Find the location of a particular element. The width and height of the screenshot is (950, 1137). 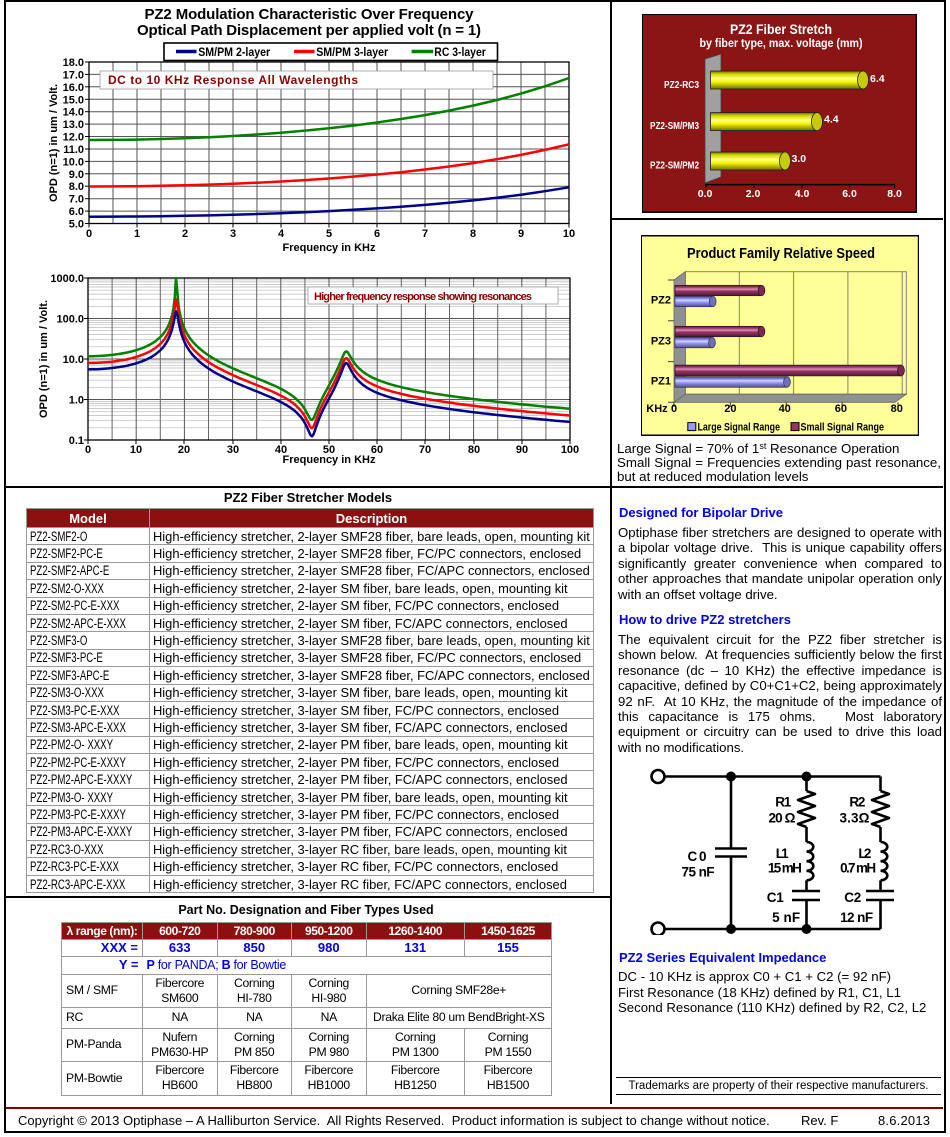

svg-text: 75 nF is located at coordinates (698, 872).